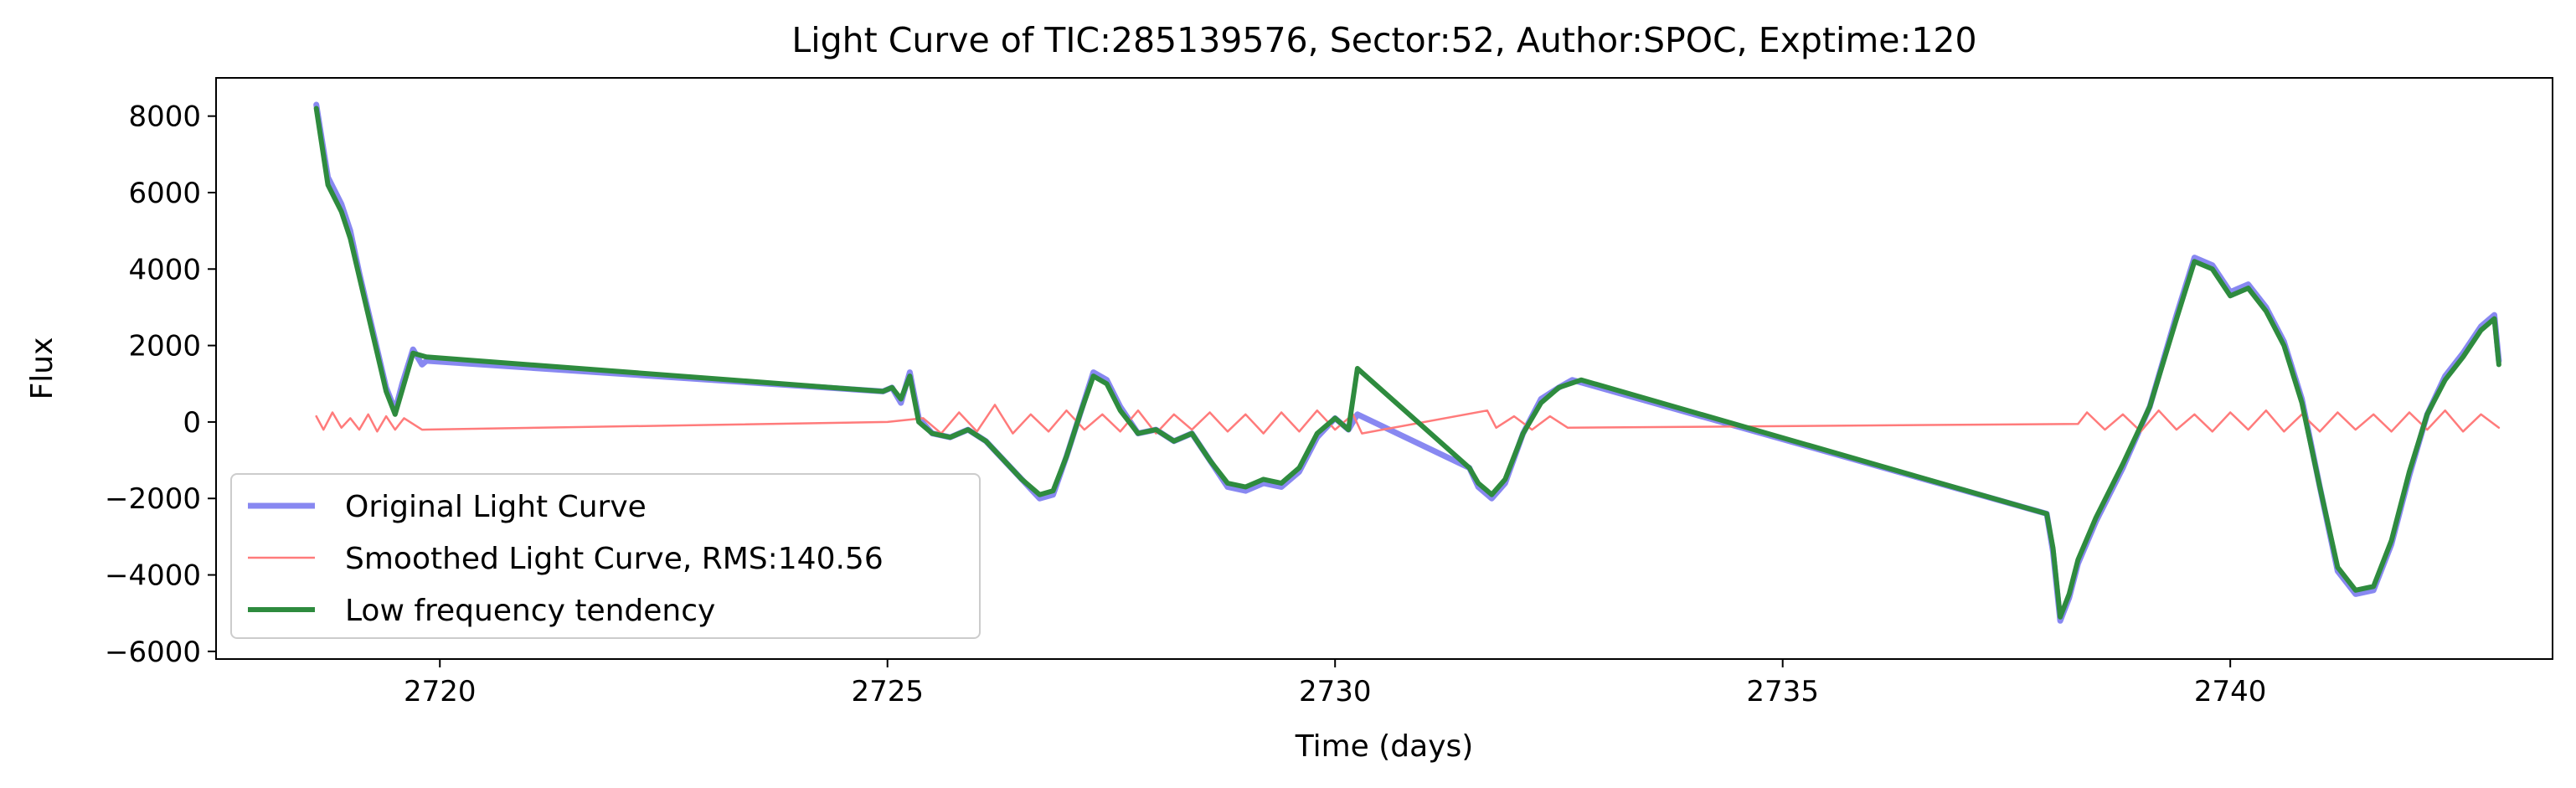 This screenshot has height=788, width=2576. What do you see at coordinates (2230, 691) in the screenshot?
I see `x-tick-label: 2740` at bounding box center [2230, 691].